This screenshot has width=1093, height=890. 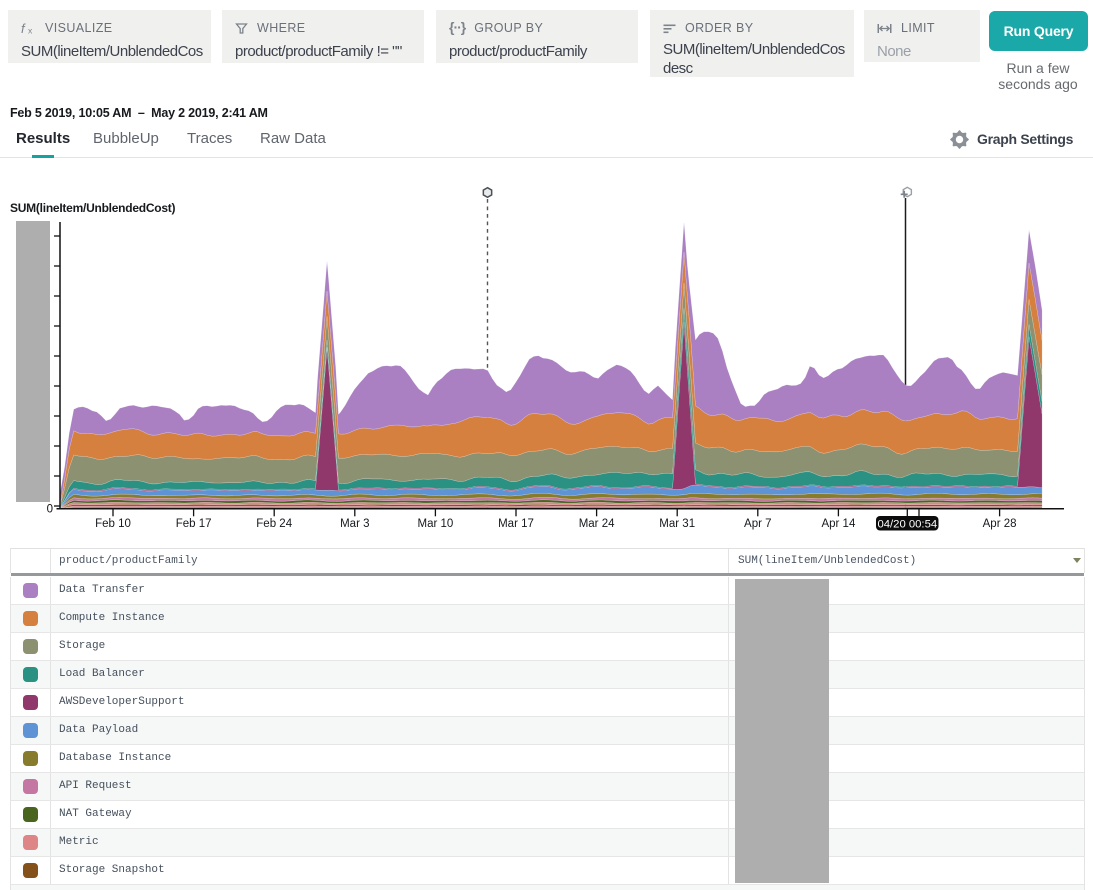 I want to click on svg-text: Mar 24, so click(x=597, y=524).